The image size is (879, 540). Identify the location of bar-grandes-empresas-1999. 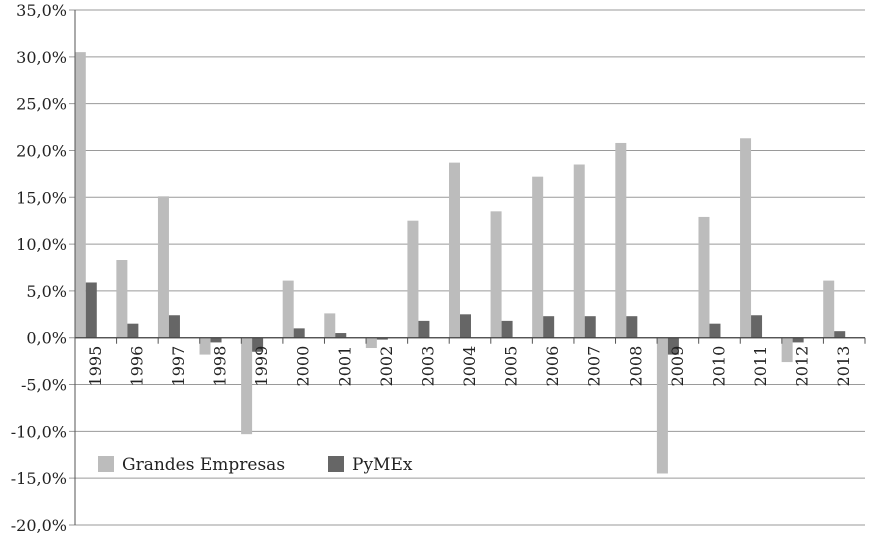
(247, 386).